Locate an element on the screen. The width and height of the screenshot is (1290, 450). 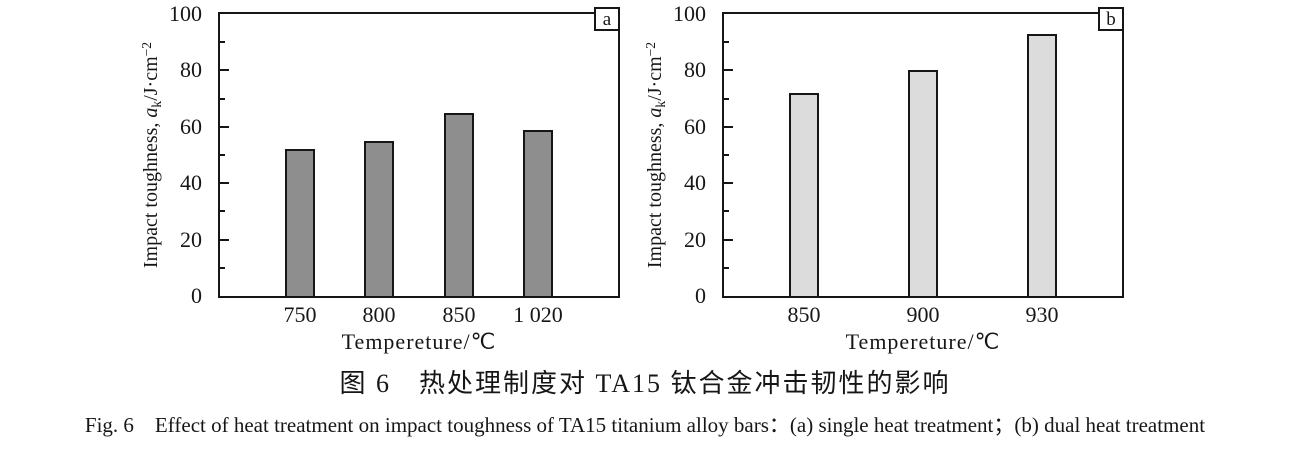
y-axis-tick-labels-b: 100 80 60 40 20 0 is located at coordinates (687, 154).